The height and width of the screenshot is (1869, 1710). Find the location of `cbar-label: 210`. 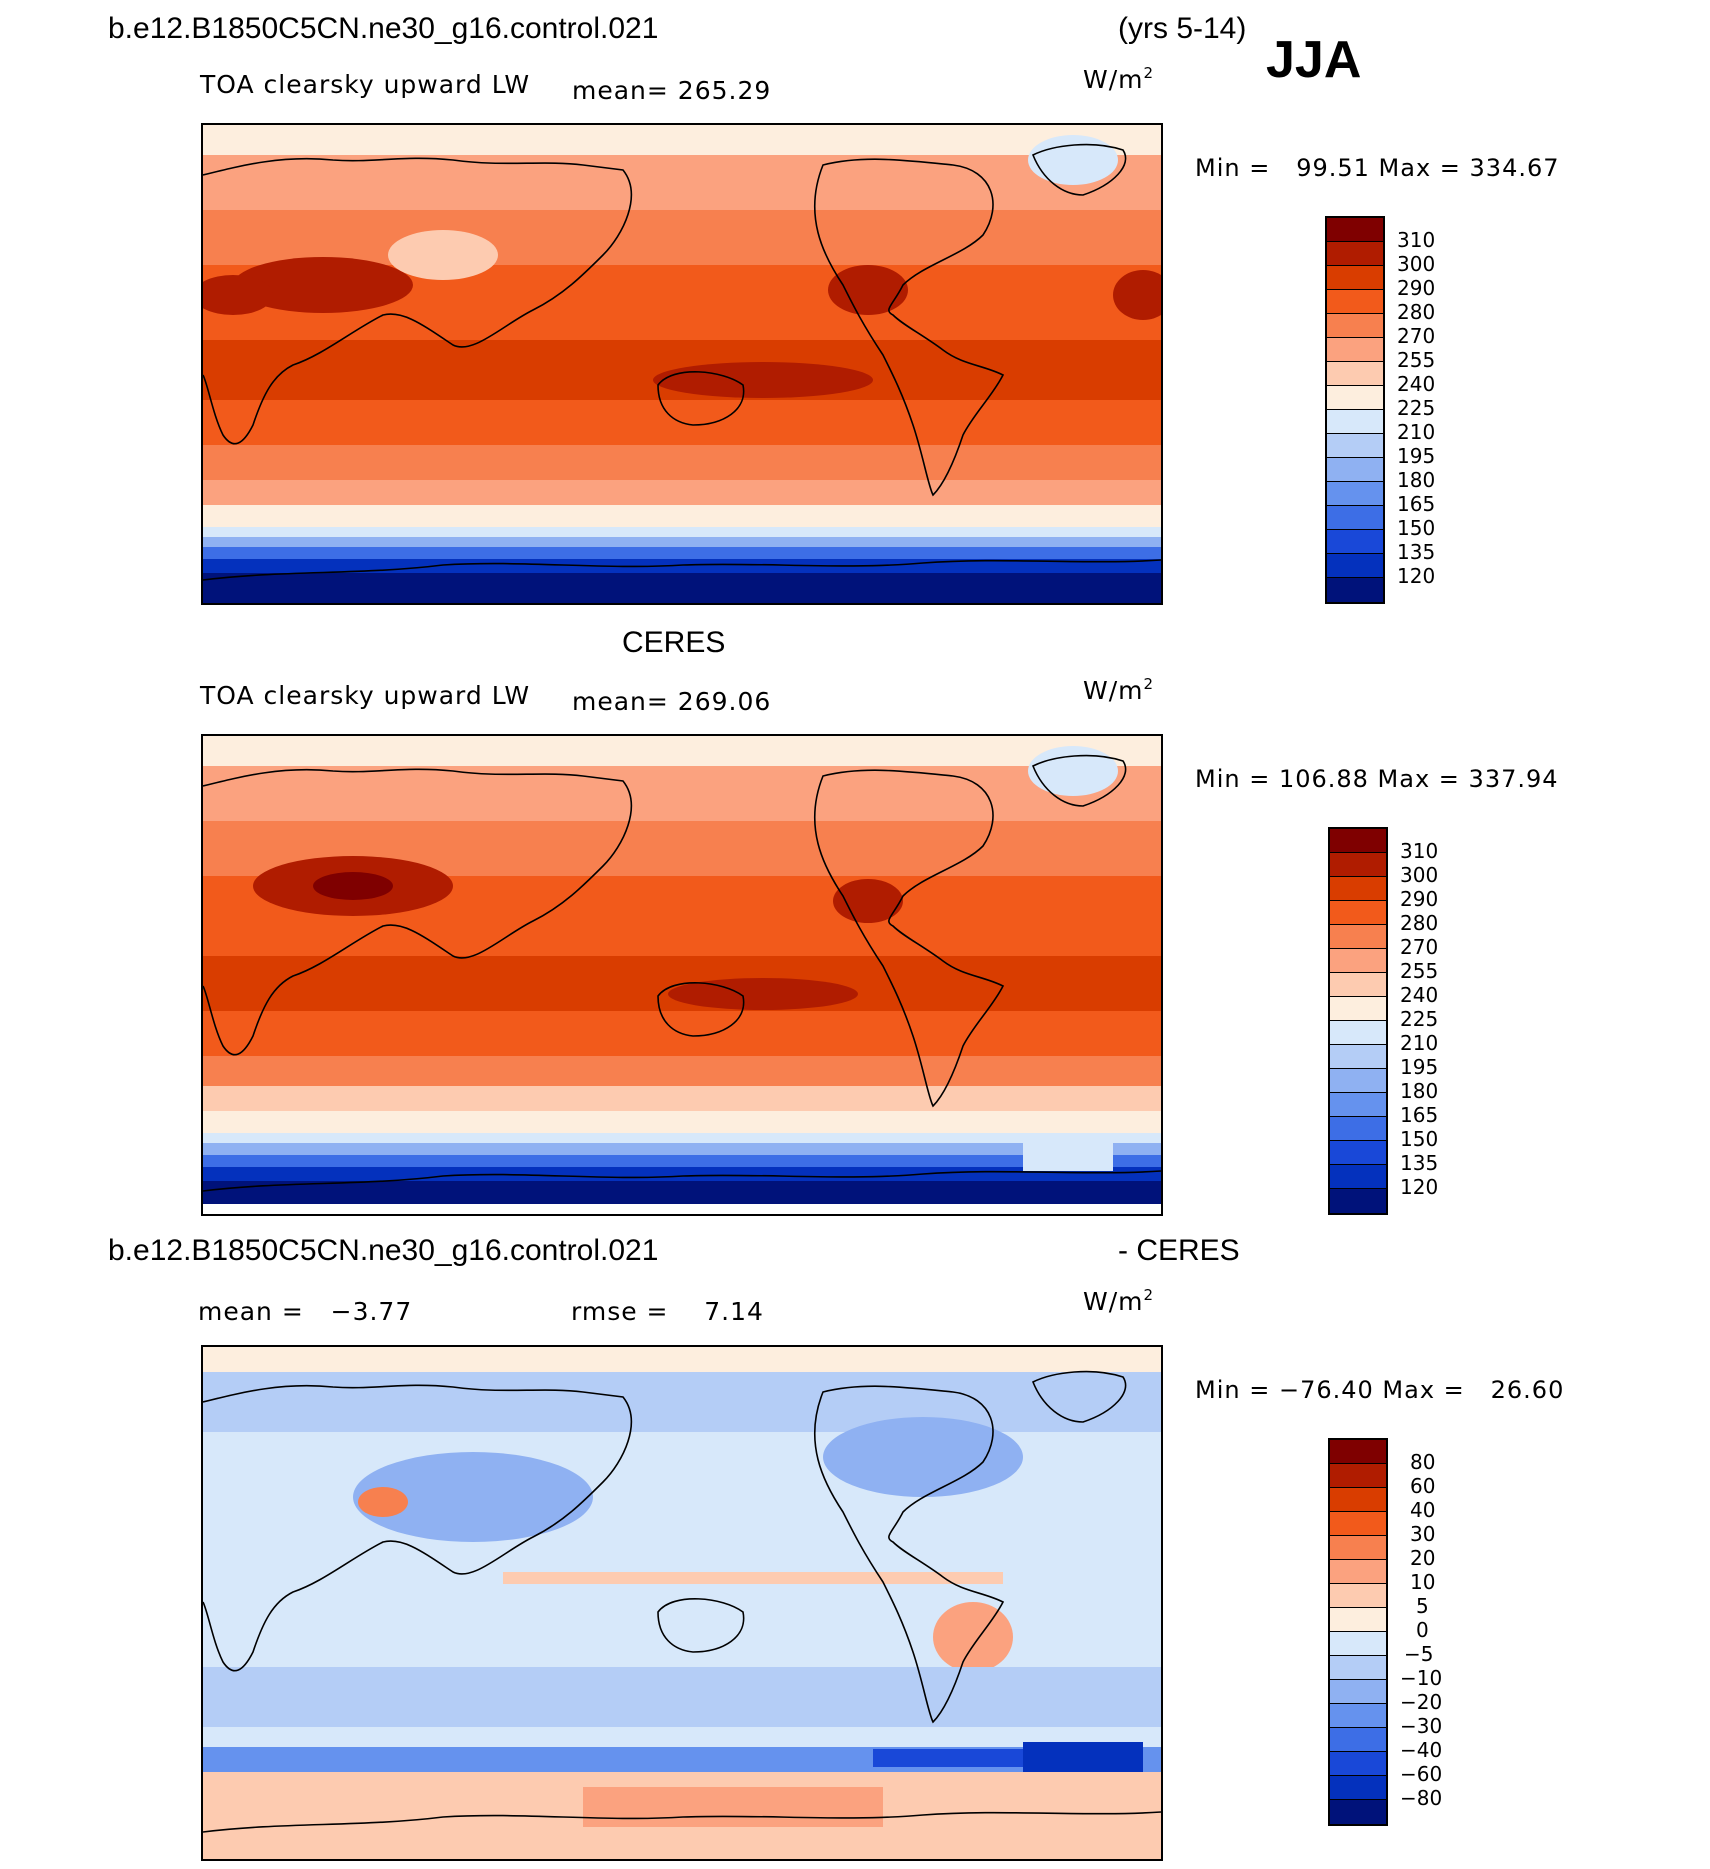

cbar-label: 210 is located at coordinates (1419, 1043).